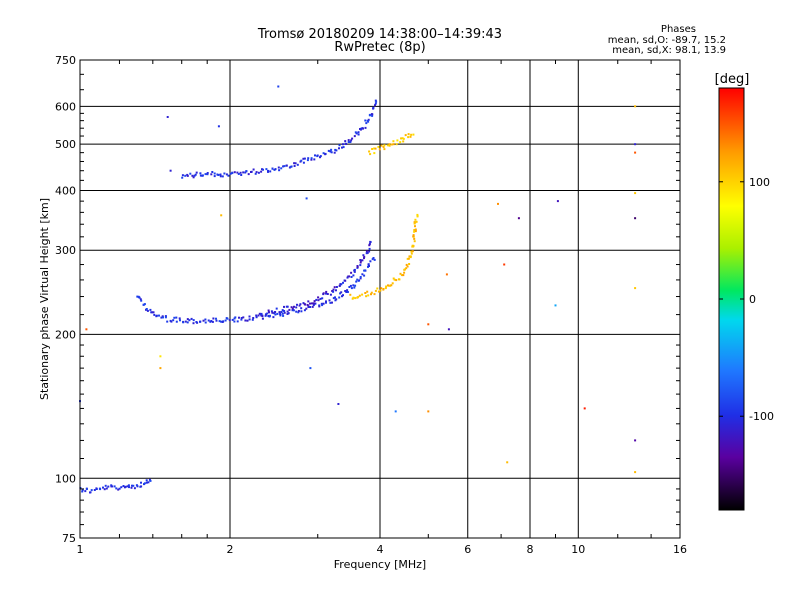  What do you see at coordinates (69, 538) in the screenshot?
I see `y-tick-label: 75` at bounding box center [69, 538].